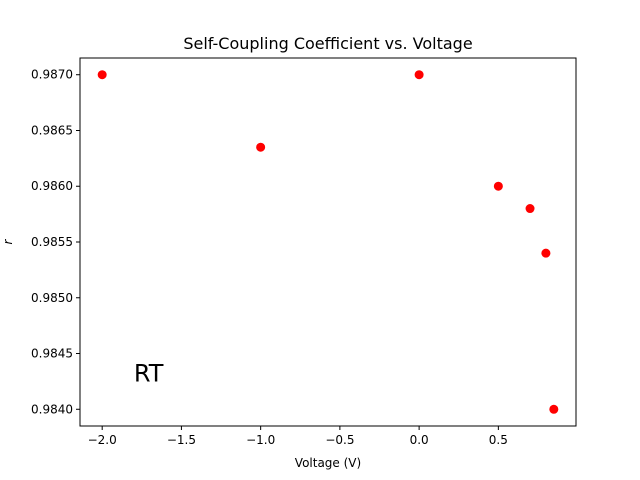 Image resolution: width=640 pixels, height=480 pixels. What do you see at coordinates (260, 440) in the screenshot?
I see `x-tick-label: −1.0` at bounding box center [260, 440].